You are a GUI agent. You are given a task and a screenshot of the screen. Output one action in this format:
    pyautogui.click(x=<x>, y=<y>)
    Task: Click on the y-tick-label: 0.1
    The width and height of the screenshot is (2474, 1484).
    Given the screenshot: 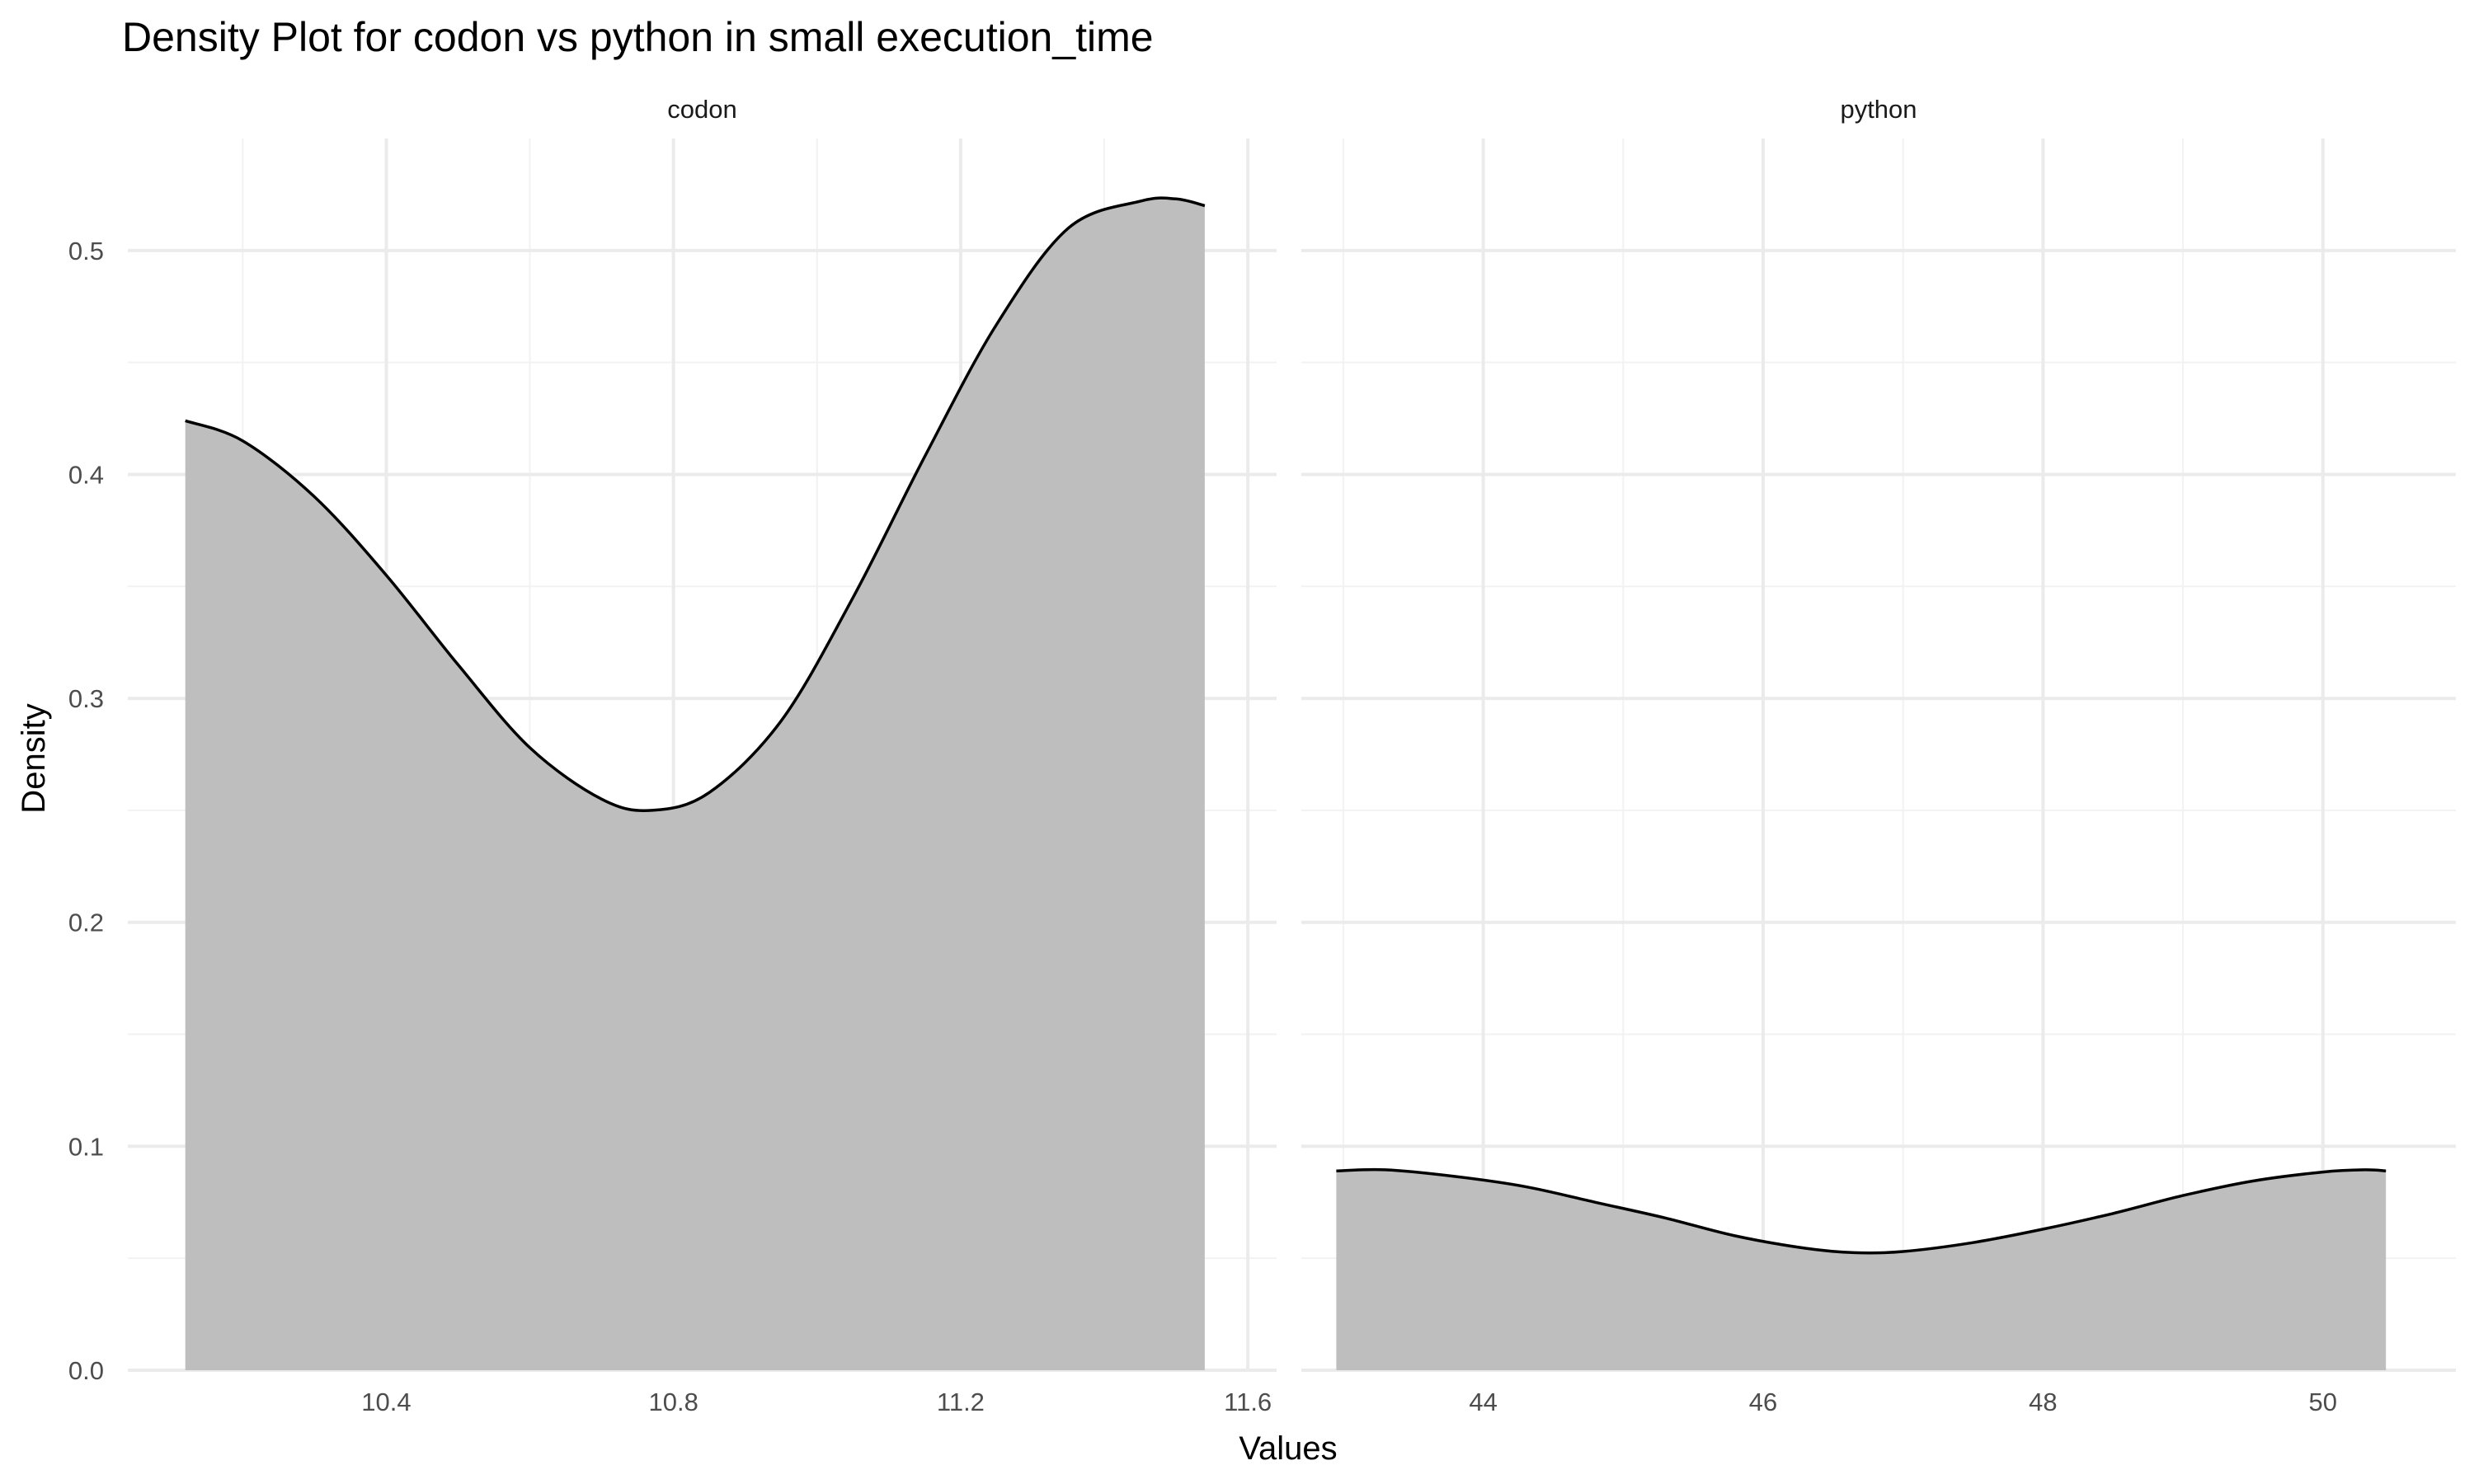 What is the action you would take?
    pyautogui.click(x=86, y=1146)
    